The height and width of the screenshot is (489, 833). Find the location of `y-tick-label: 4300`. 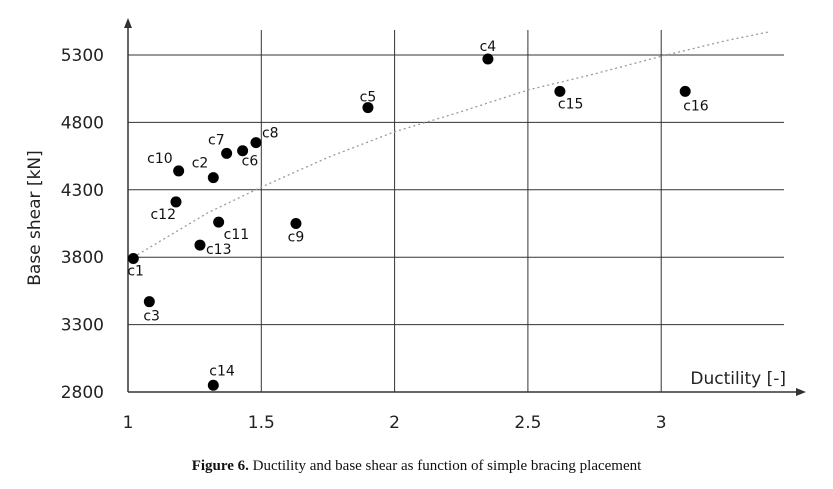

y-tick-label: 4300 is located at coordinates (82, 191).